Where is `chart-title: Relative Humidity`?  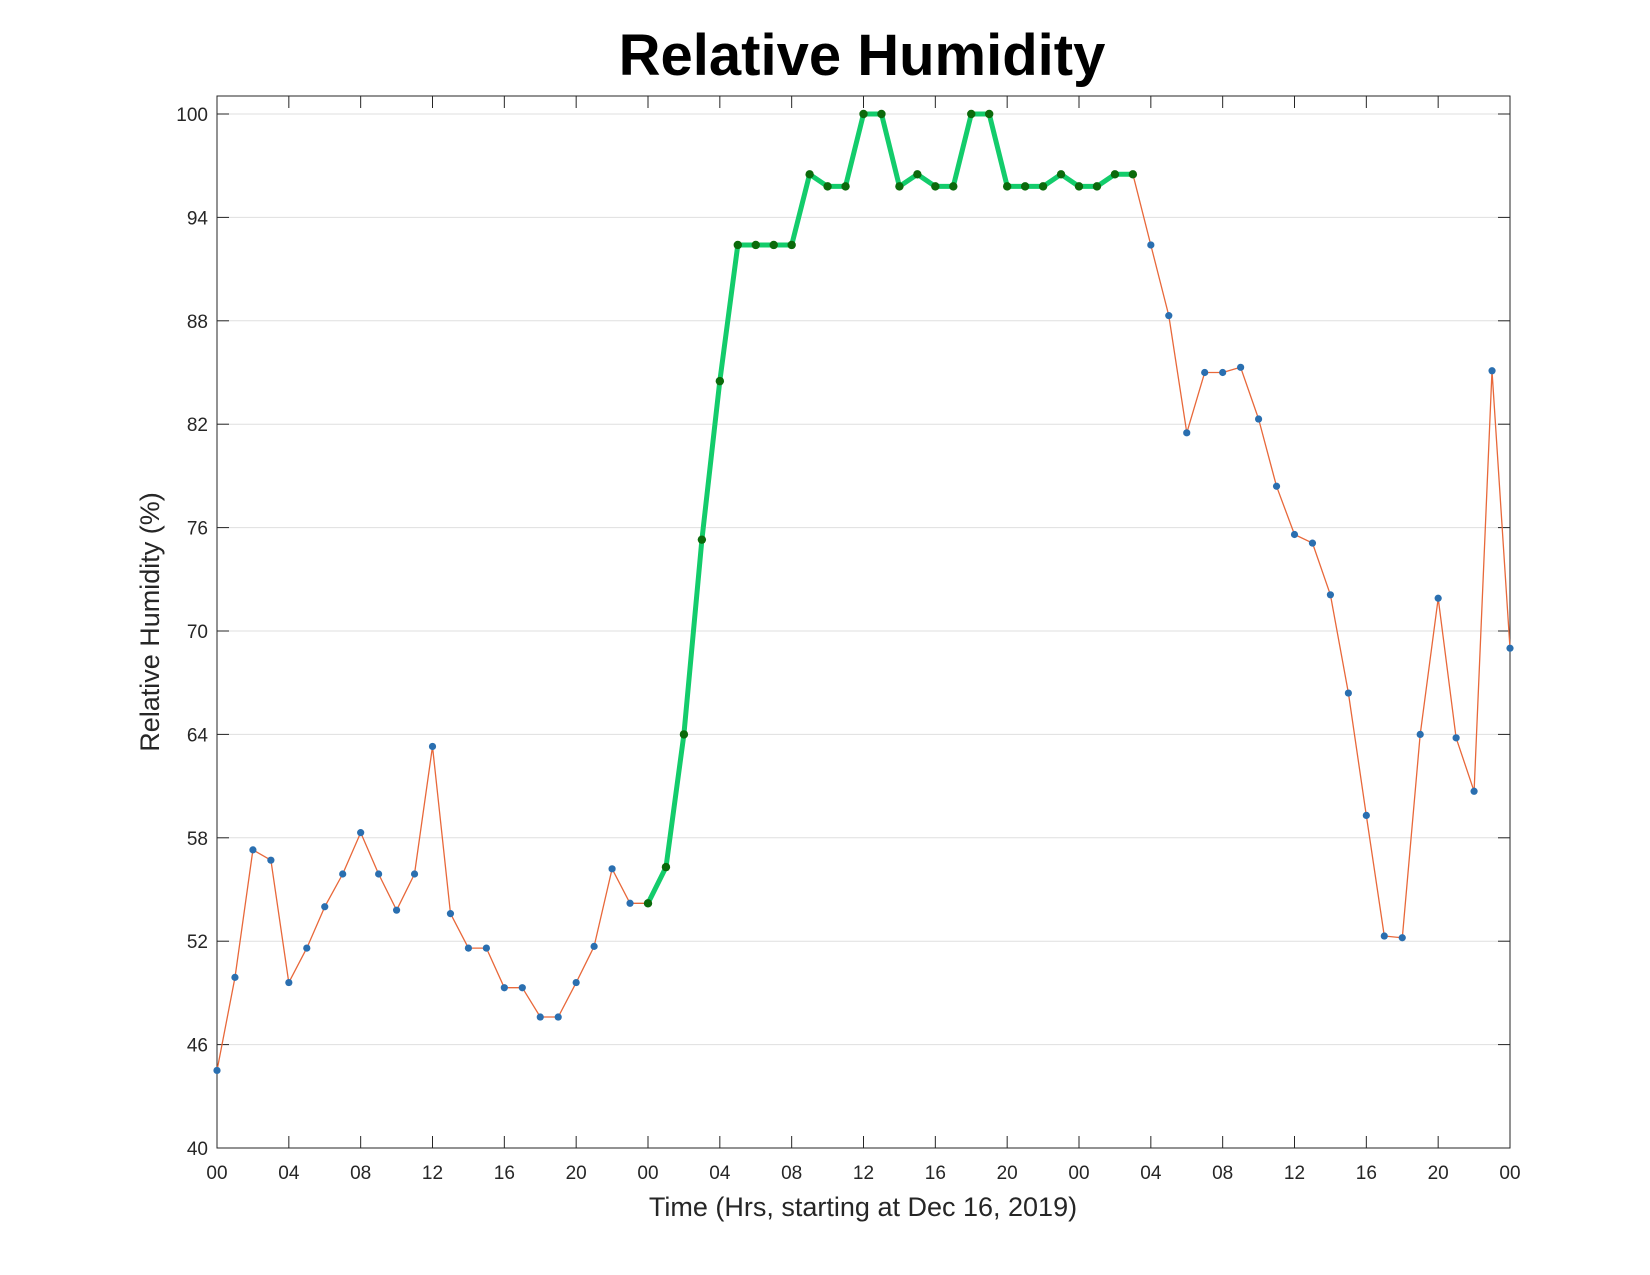 chart-title: Relative Humidity is located at coordinates (862, 55).